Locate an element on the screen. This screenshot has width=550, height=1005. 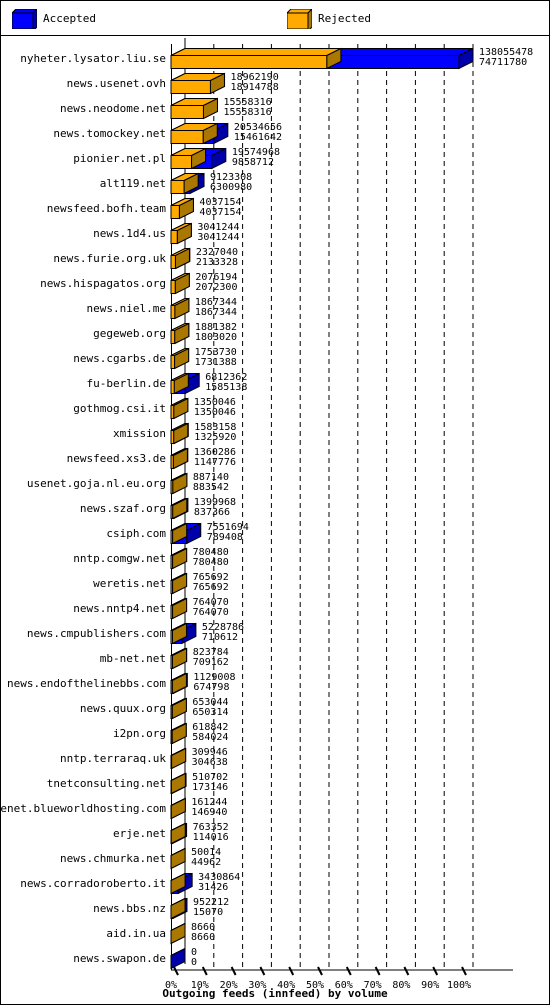
x-tick-label: 0% is located at coordinates (171, 985).